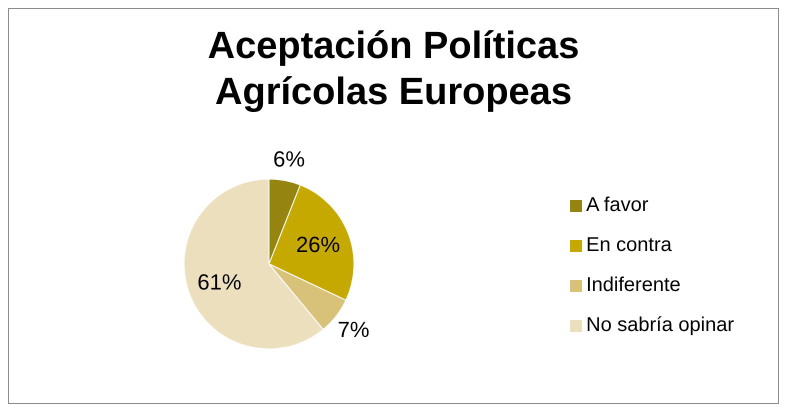 Image resolution: width=787 pixels, height=412 pixels. What do you see at coordinates (660, 325) in the screenshot?
I see `legend-label: No sabría opinar` at bounding box center [660, 325].